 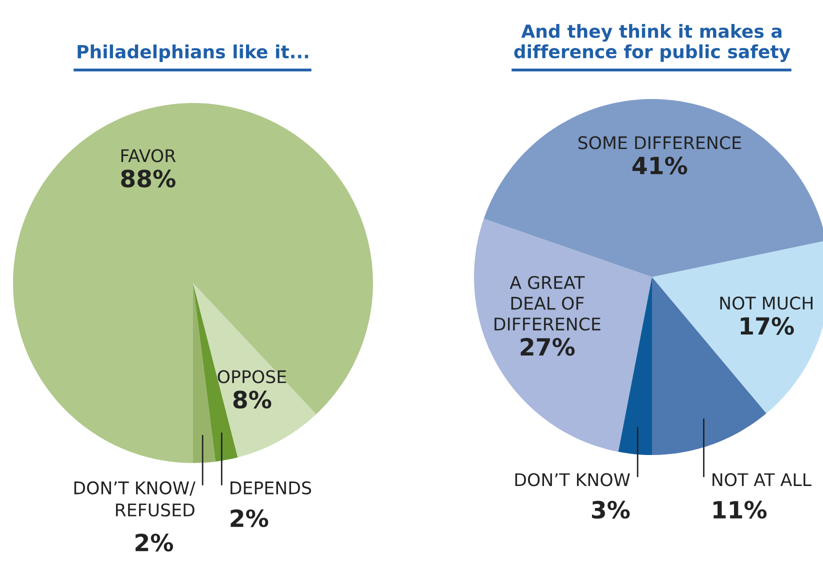 What do you see at coordinates (252, 377) in the screenshot?
I see `slice-label: OPPOSE` at bounding box center [252, 377].